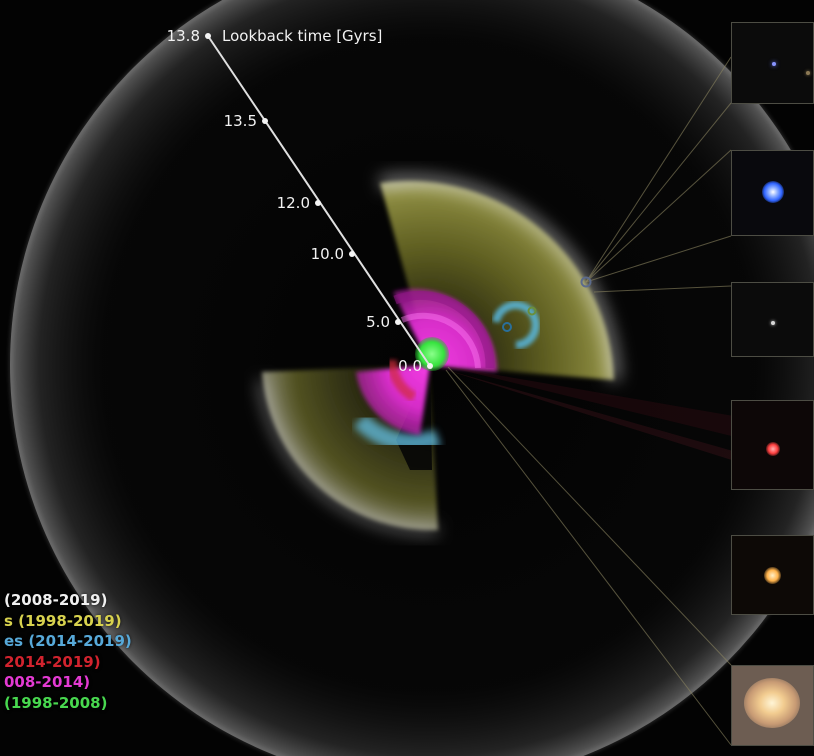  Describe the element at coordinates (397, 432) in the screenshot. I see `blue-survey-arc-lower` at that location.